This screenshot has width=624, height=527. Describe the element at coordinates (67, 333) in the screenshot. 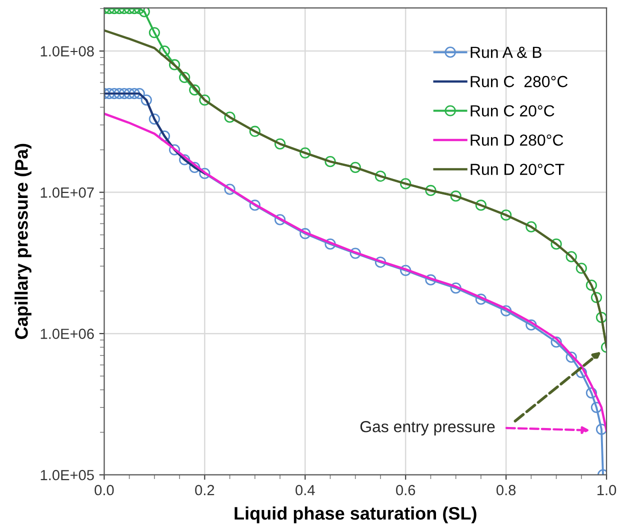

I see `y-tick-label: 1.0E+06` at that location.